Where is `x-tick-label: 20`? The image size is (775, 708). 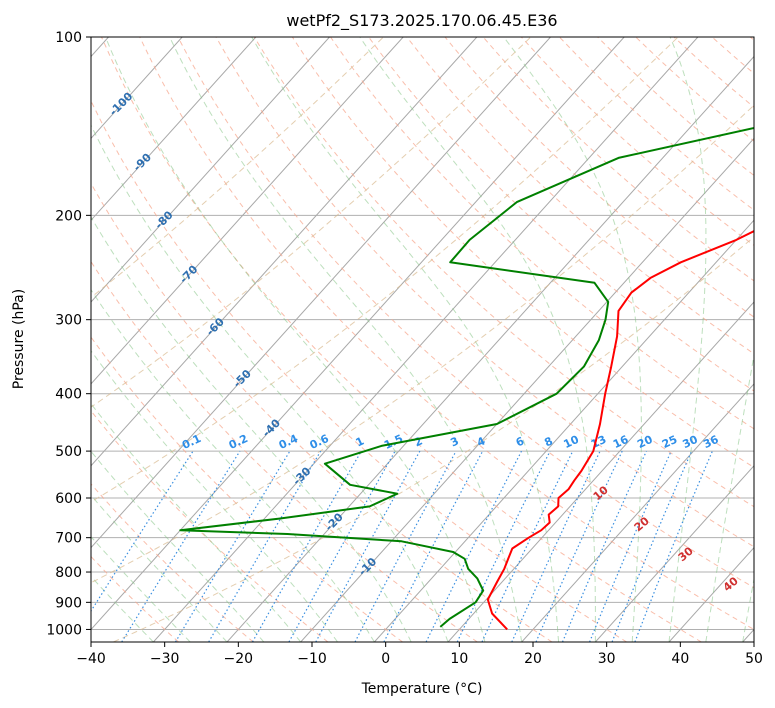
x-tick-label: 20 is located at coordinates (533, 659).